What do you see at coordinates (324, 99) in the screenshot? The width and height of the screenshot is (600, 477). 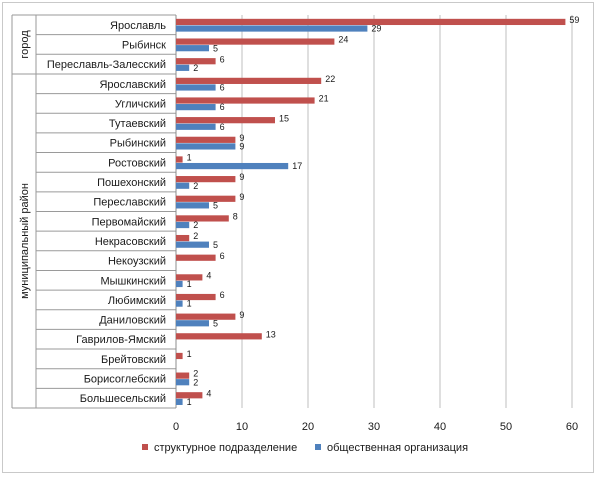 I see `data-label: 21` at bounding box center [324, 99].